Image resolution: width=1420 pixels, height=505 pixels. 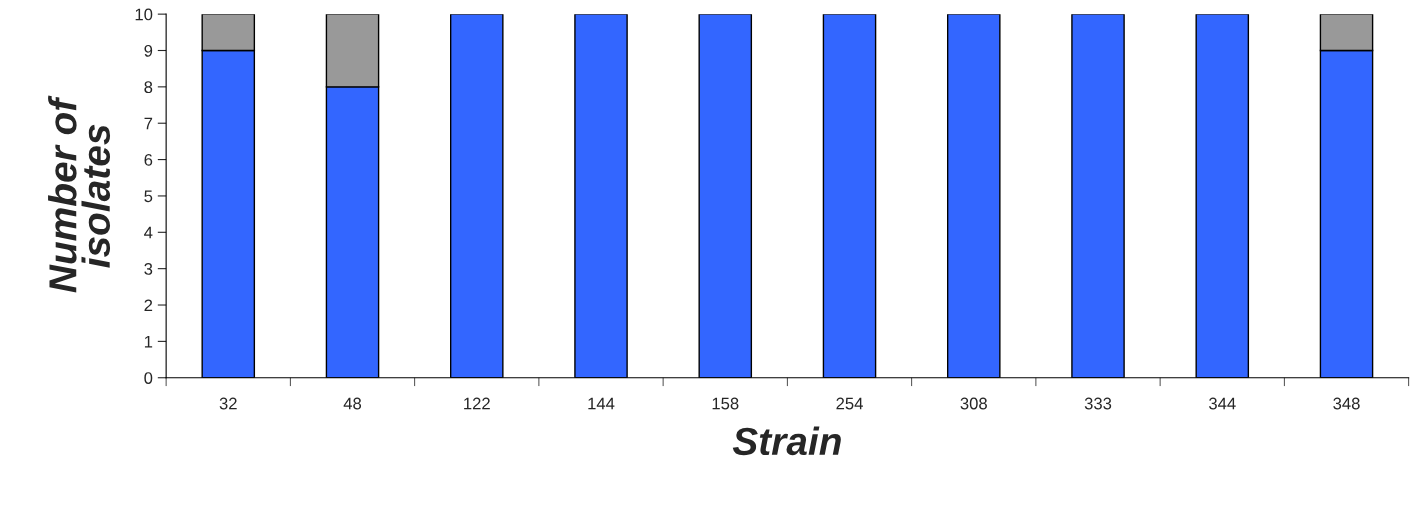 What do you see at coordinates (1222, 403) in the screenshot?
I see `x-tick-label: 344` at bounding box center [1222, 403].